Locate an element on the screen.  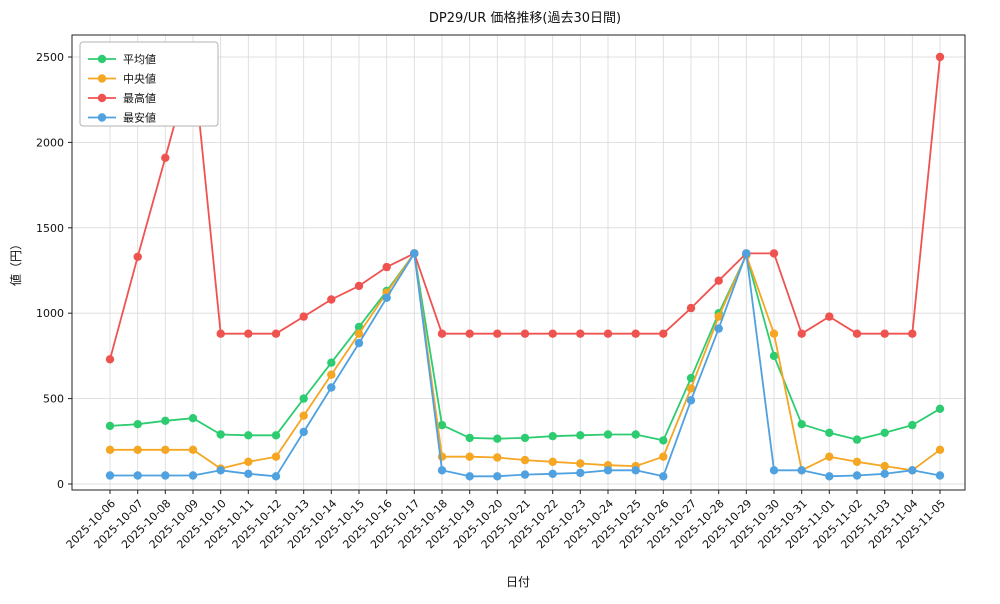
y-tick-label: 1000 is located at coordinates (50, 313).